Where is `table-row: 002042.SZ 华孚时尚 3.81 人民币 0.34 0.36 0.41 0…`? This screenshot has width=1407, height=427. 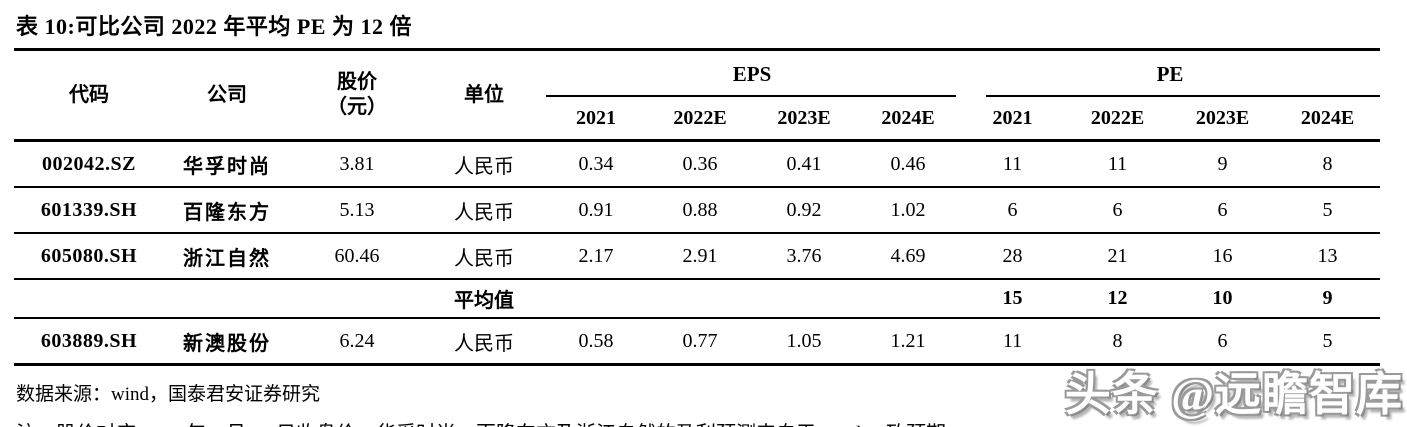
table-row: 002042.SZ 华孚时尚 3.81 人民币 0.34 0.36 0.41 0… is located at coordinates (697, 164).